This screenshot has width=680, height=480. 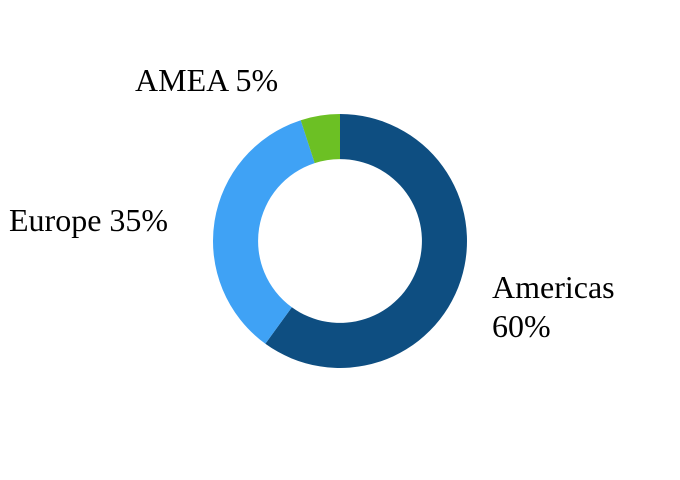 I want to click on donut-segment-europe, so click(x=263, y=232).